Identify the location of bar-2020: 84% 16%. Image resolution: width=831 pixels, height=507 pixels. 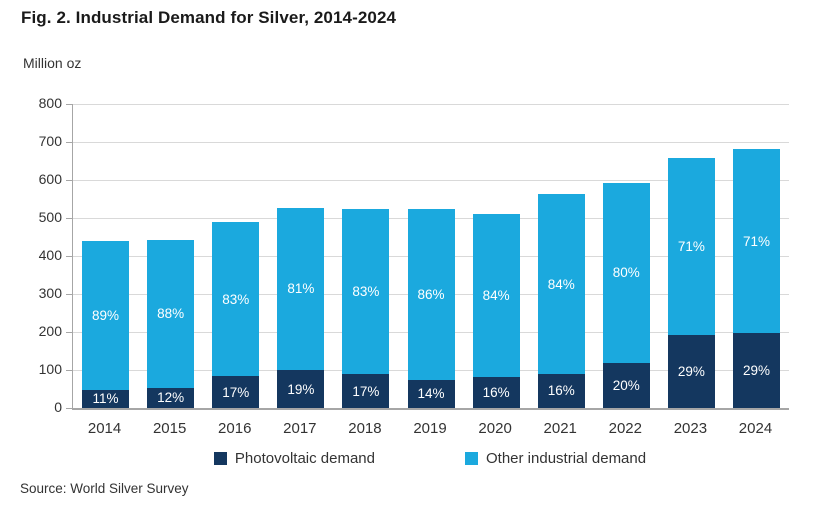
(496, 311).